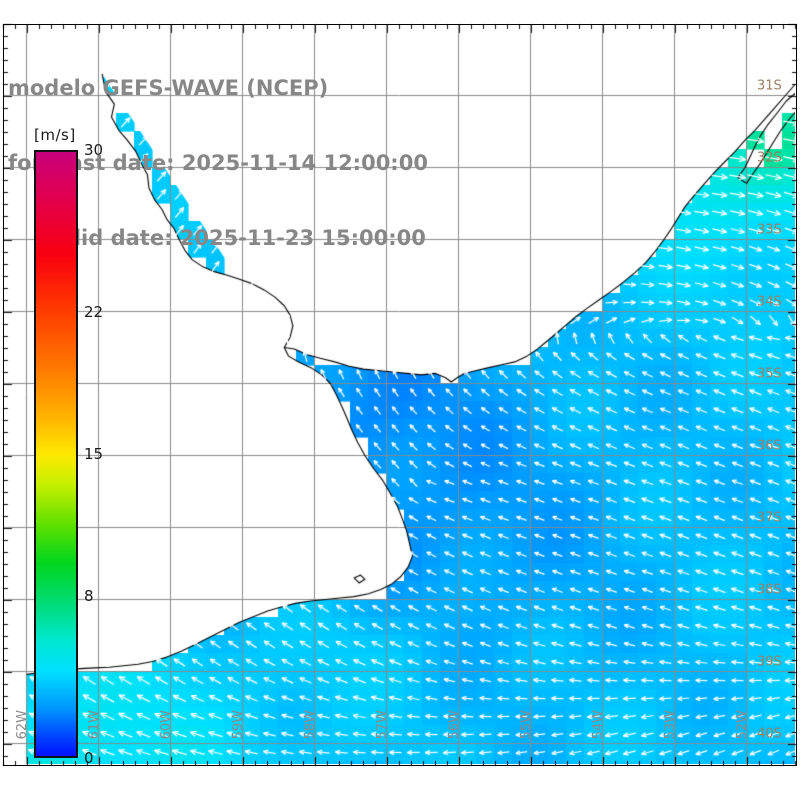 The height and width of the screenshot is (800, 800). Describe the element at coordinates (94, 454) in the screenshot. I see `colorbar-tick-15: 15` at that location.